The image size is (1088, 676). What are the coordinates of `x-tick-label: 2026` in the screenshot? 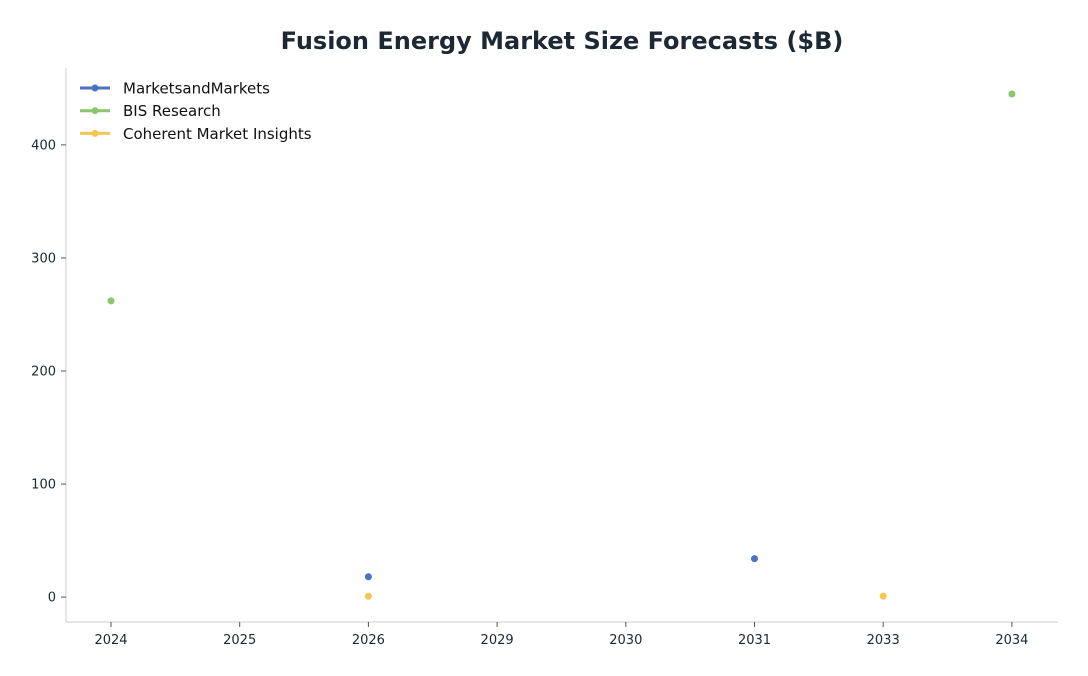 It's located at (368, 640).